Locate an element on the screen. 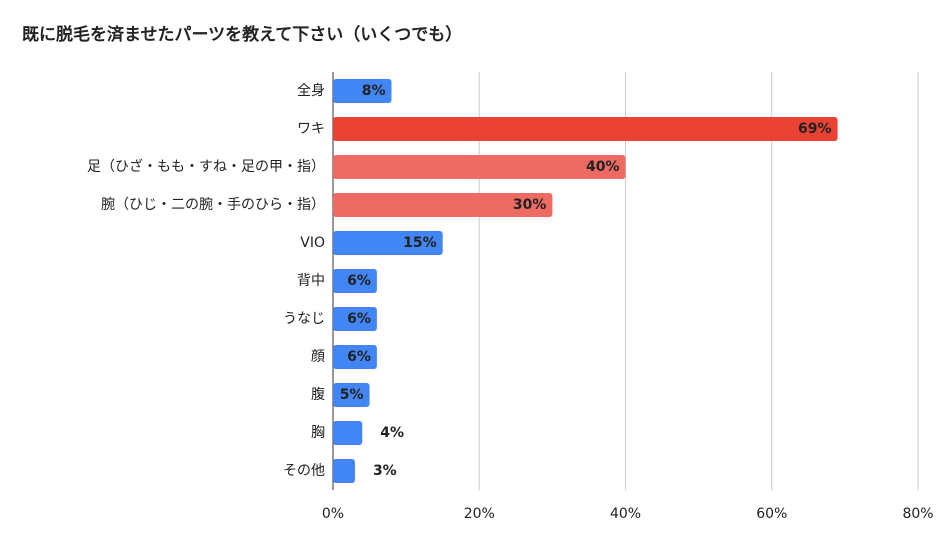 This screenshot has height=551, width=941. value-label: 40% is located at coordinates (603, 167).